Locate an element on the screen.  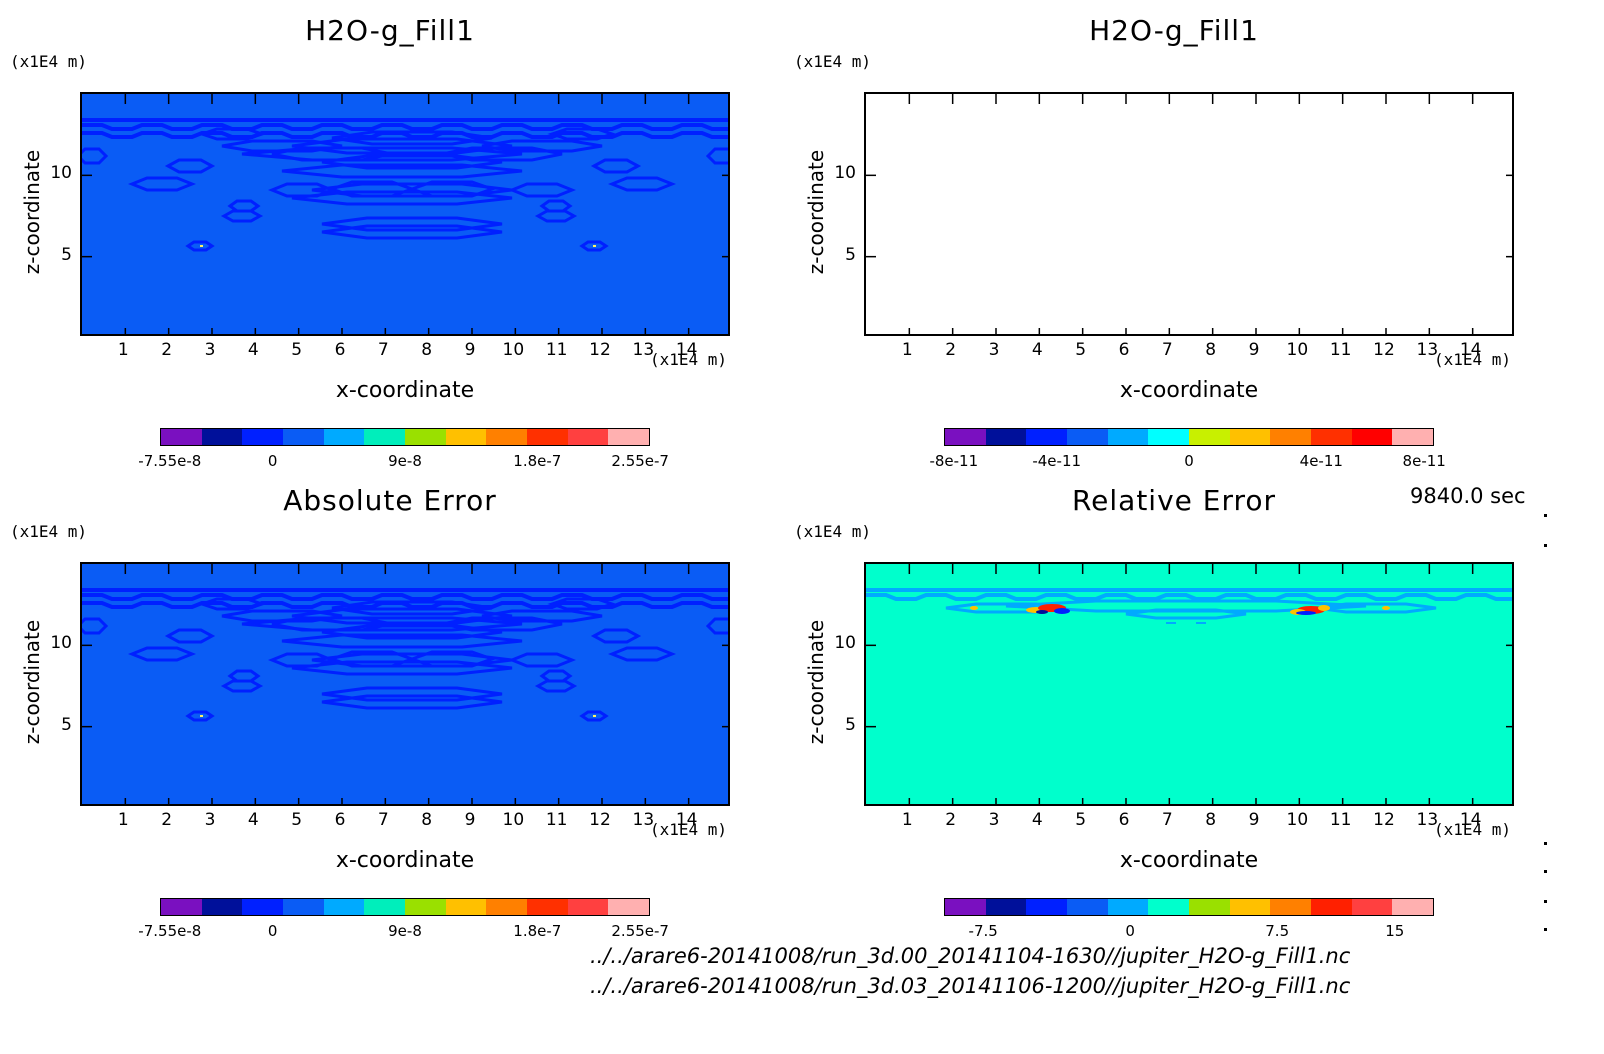
x-tick-label: 12 is located at coordinates (1384, 350).